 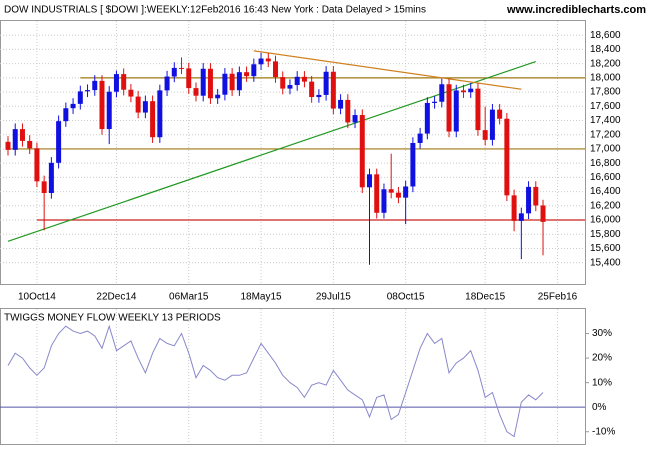 I want to click on y-tick-label: 17,800, so click(x=605, y=92).